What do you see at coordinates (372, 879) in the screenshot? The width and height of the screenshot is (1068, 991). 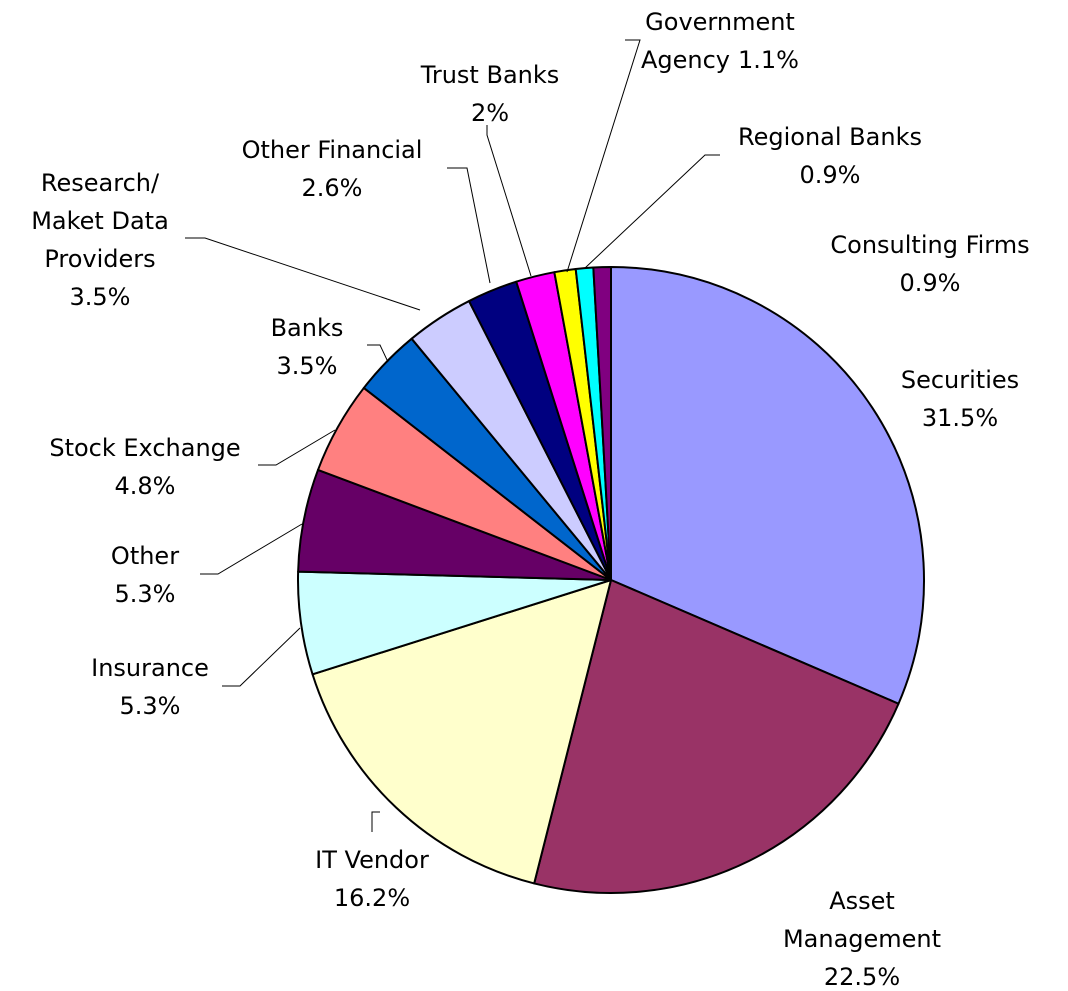 I see `slice-label: IT Vendor 16.2%` at bounding box center [372, 879].